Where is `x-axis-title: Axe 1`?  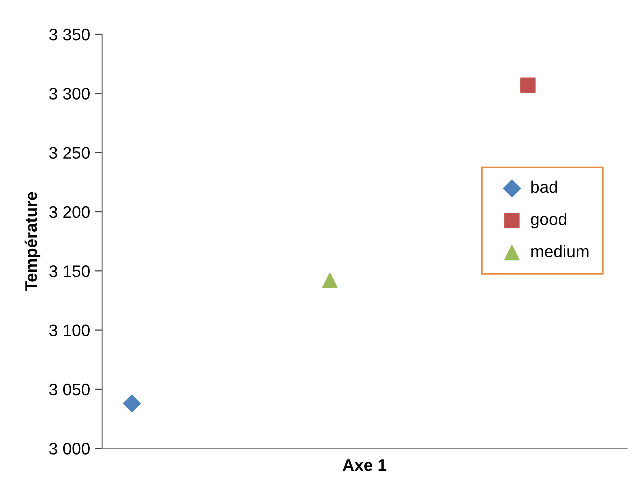
x-axis-title: Axe 1 is located at coordinates (364, 466).